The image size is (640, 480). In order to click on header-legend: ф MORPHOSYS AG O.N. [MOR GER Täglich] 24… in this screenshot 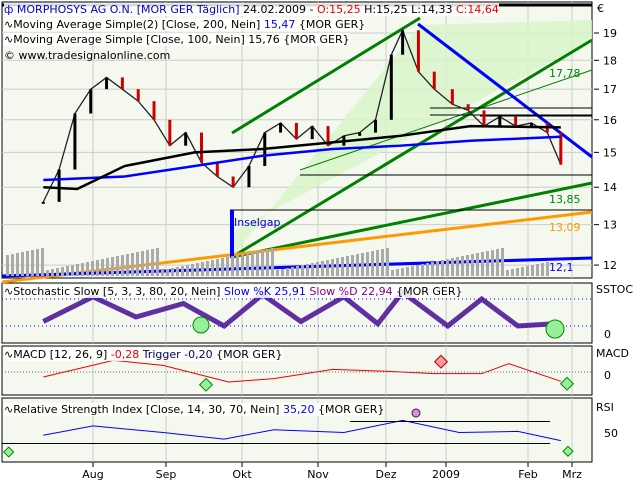, I will do `click(251, 9)`.